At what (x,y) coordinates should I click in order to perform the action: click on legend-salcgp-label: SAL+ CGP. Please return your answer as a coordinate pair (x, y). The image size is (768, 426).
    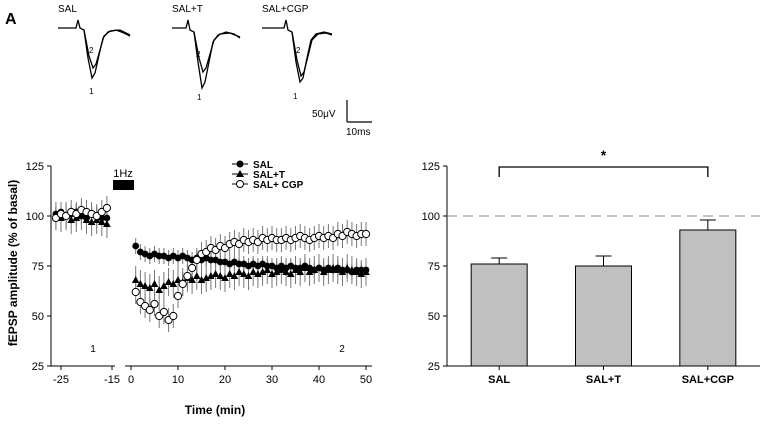
    Looking at the image, I should click on (278, 185).